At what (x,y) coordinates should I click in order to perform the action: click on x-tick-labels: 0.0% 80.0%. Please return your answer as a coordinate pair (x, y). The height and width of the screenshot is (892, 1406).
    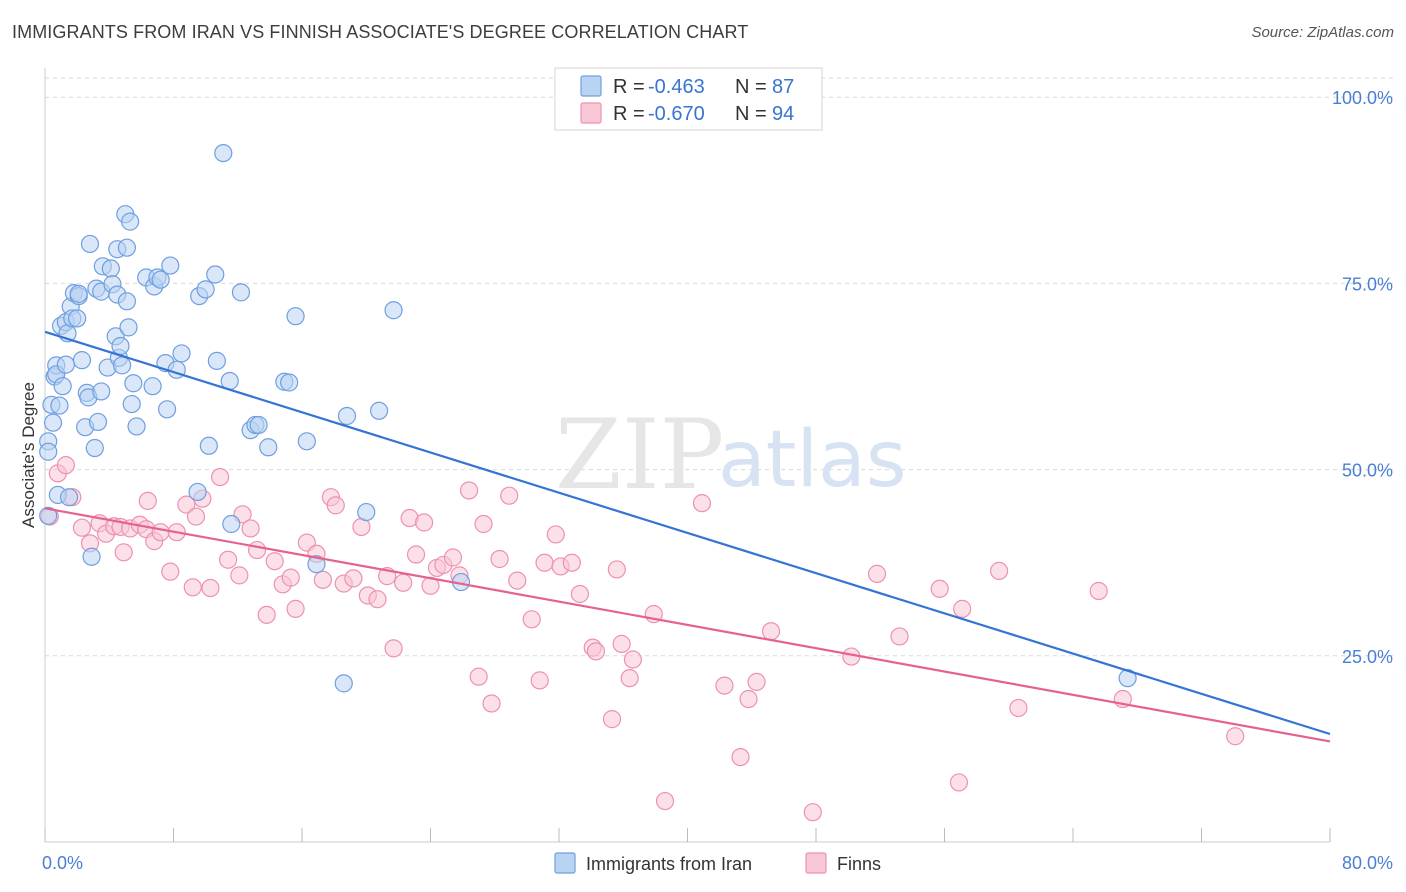
    Looking at the image, I should click on (717, 863).